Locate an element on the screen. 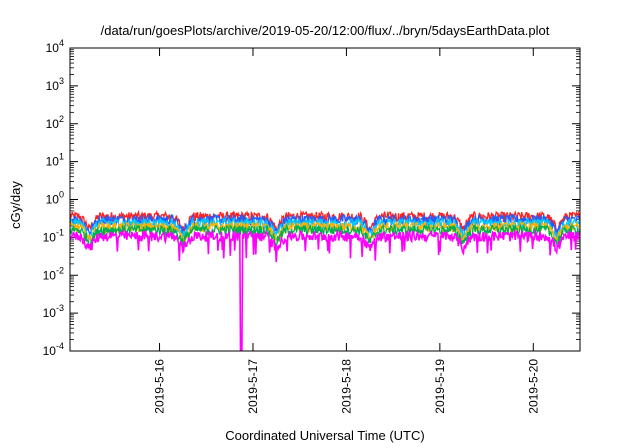  y-tick-label: 10⁻⁴ is located at coordinates (53, 349).